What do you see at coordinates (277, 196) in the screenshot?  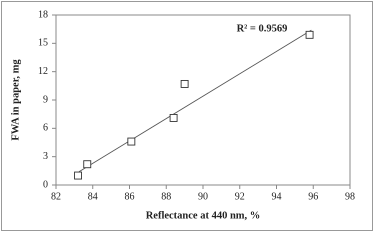 I see `x-tick-label: 94` at bounding box center [277, 196].